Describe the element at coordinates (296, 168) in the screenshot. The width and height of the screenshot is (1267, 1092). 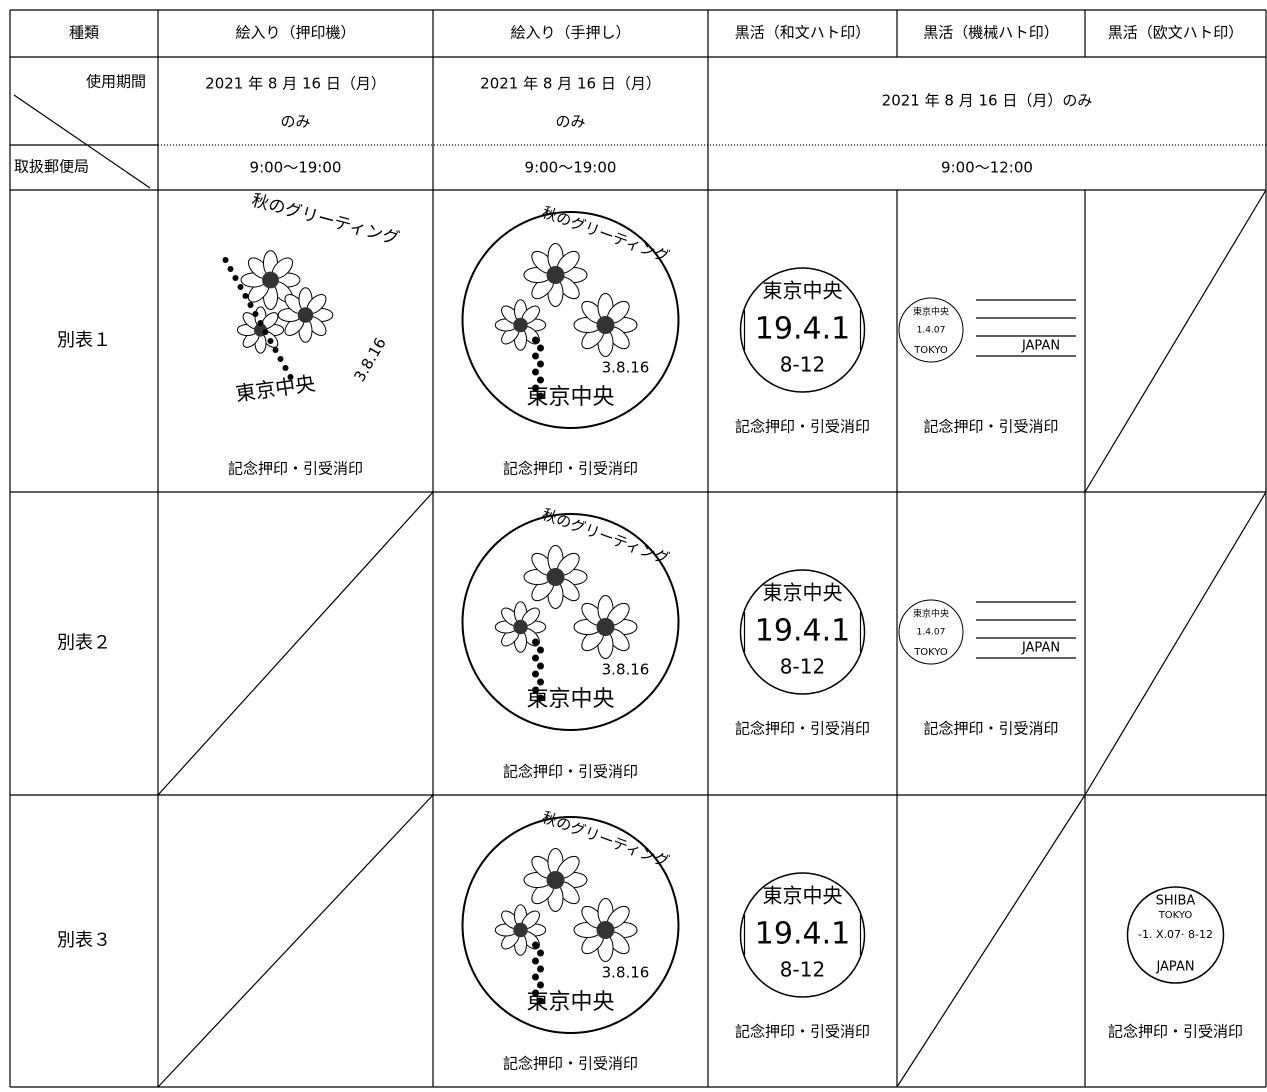
I see `hours-text: 9:00〜19:00` at that location.